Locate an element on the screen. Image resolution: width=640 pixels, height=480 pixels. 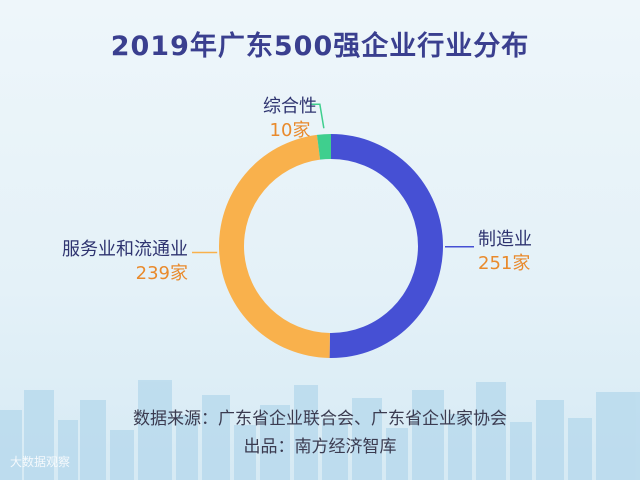
slice-label-1: 服务业和流通业 is located at coordinates (125, 249).